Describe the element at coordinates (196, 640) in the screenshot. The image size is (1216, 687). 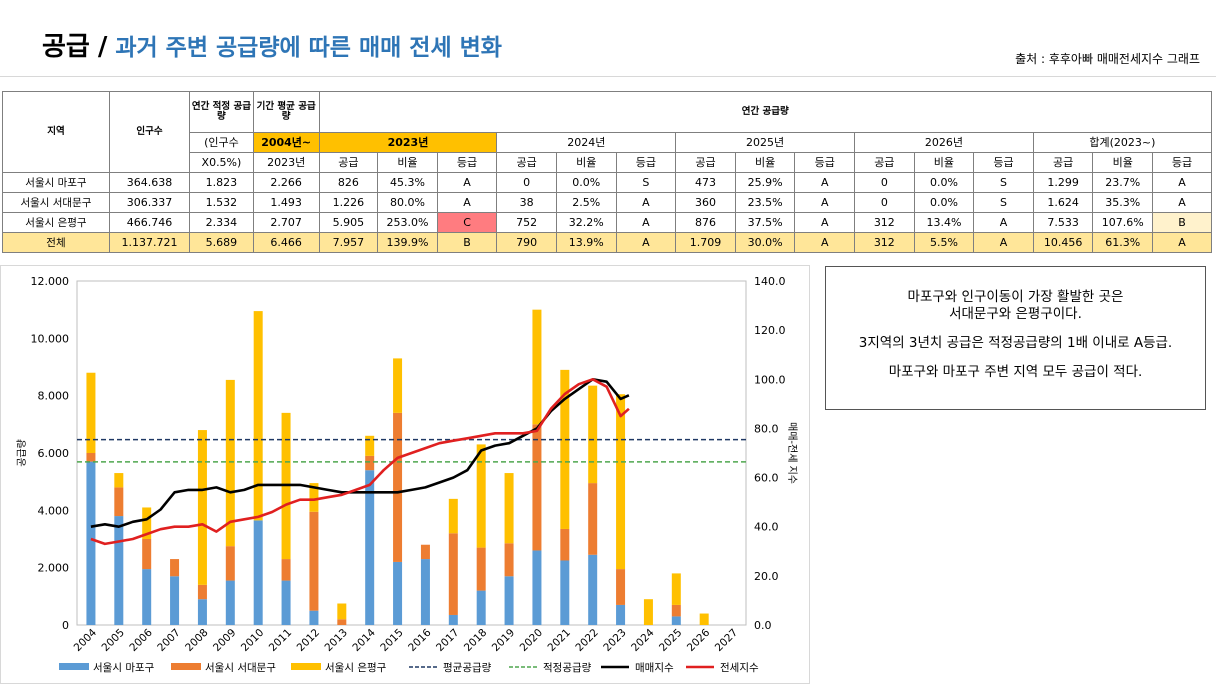
I see `x-tick-label: 2008` at that location.